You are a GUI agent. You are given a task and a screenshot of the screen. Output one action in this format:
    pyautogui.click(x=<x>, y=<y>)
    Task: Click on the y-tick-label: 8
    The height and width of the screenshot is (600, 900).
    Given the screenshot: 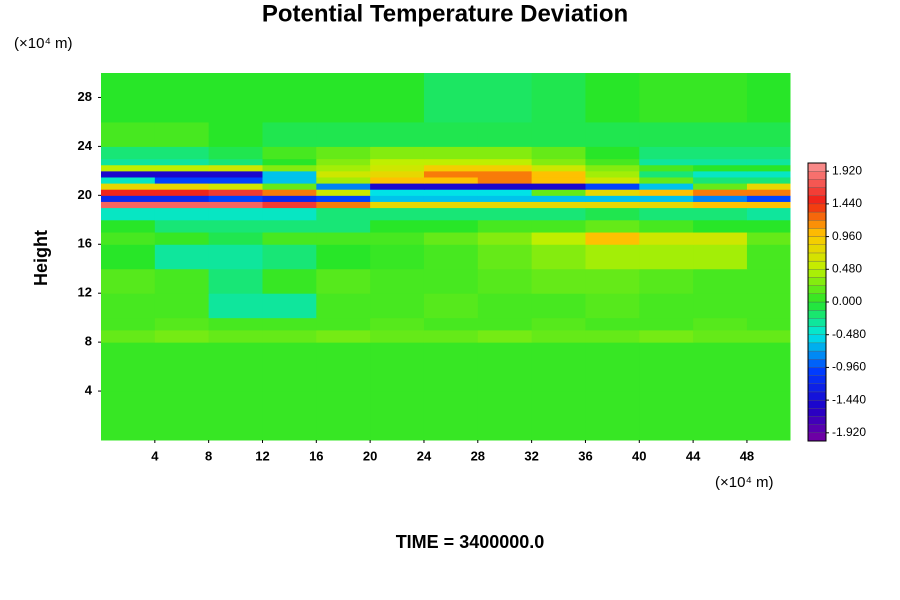 What is the action you would take?
    pyautogui.click(x=88, y=341)
    